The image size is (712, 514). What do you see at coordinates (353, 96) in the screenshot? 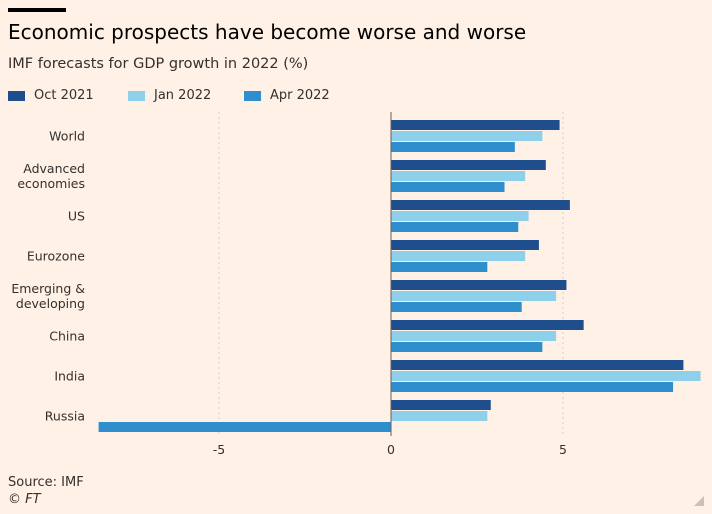
I see `legend: Oct 2021 Jan 2022 Apr 2022` at bounding box center [353, 96].